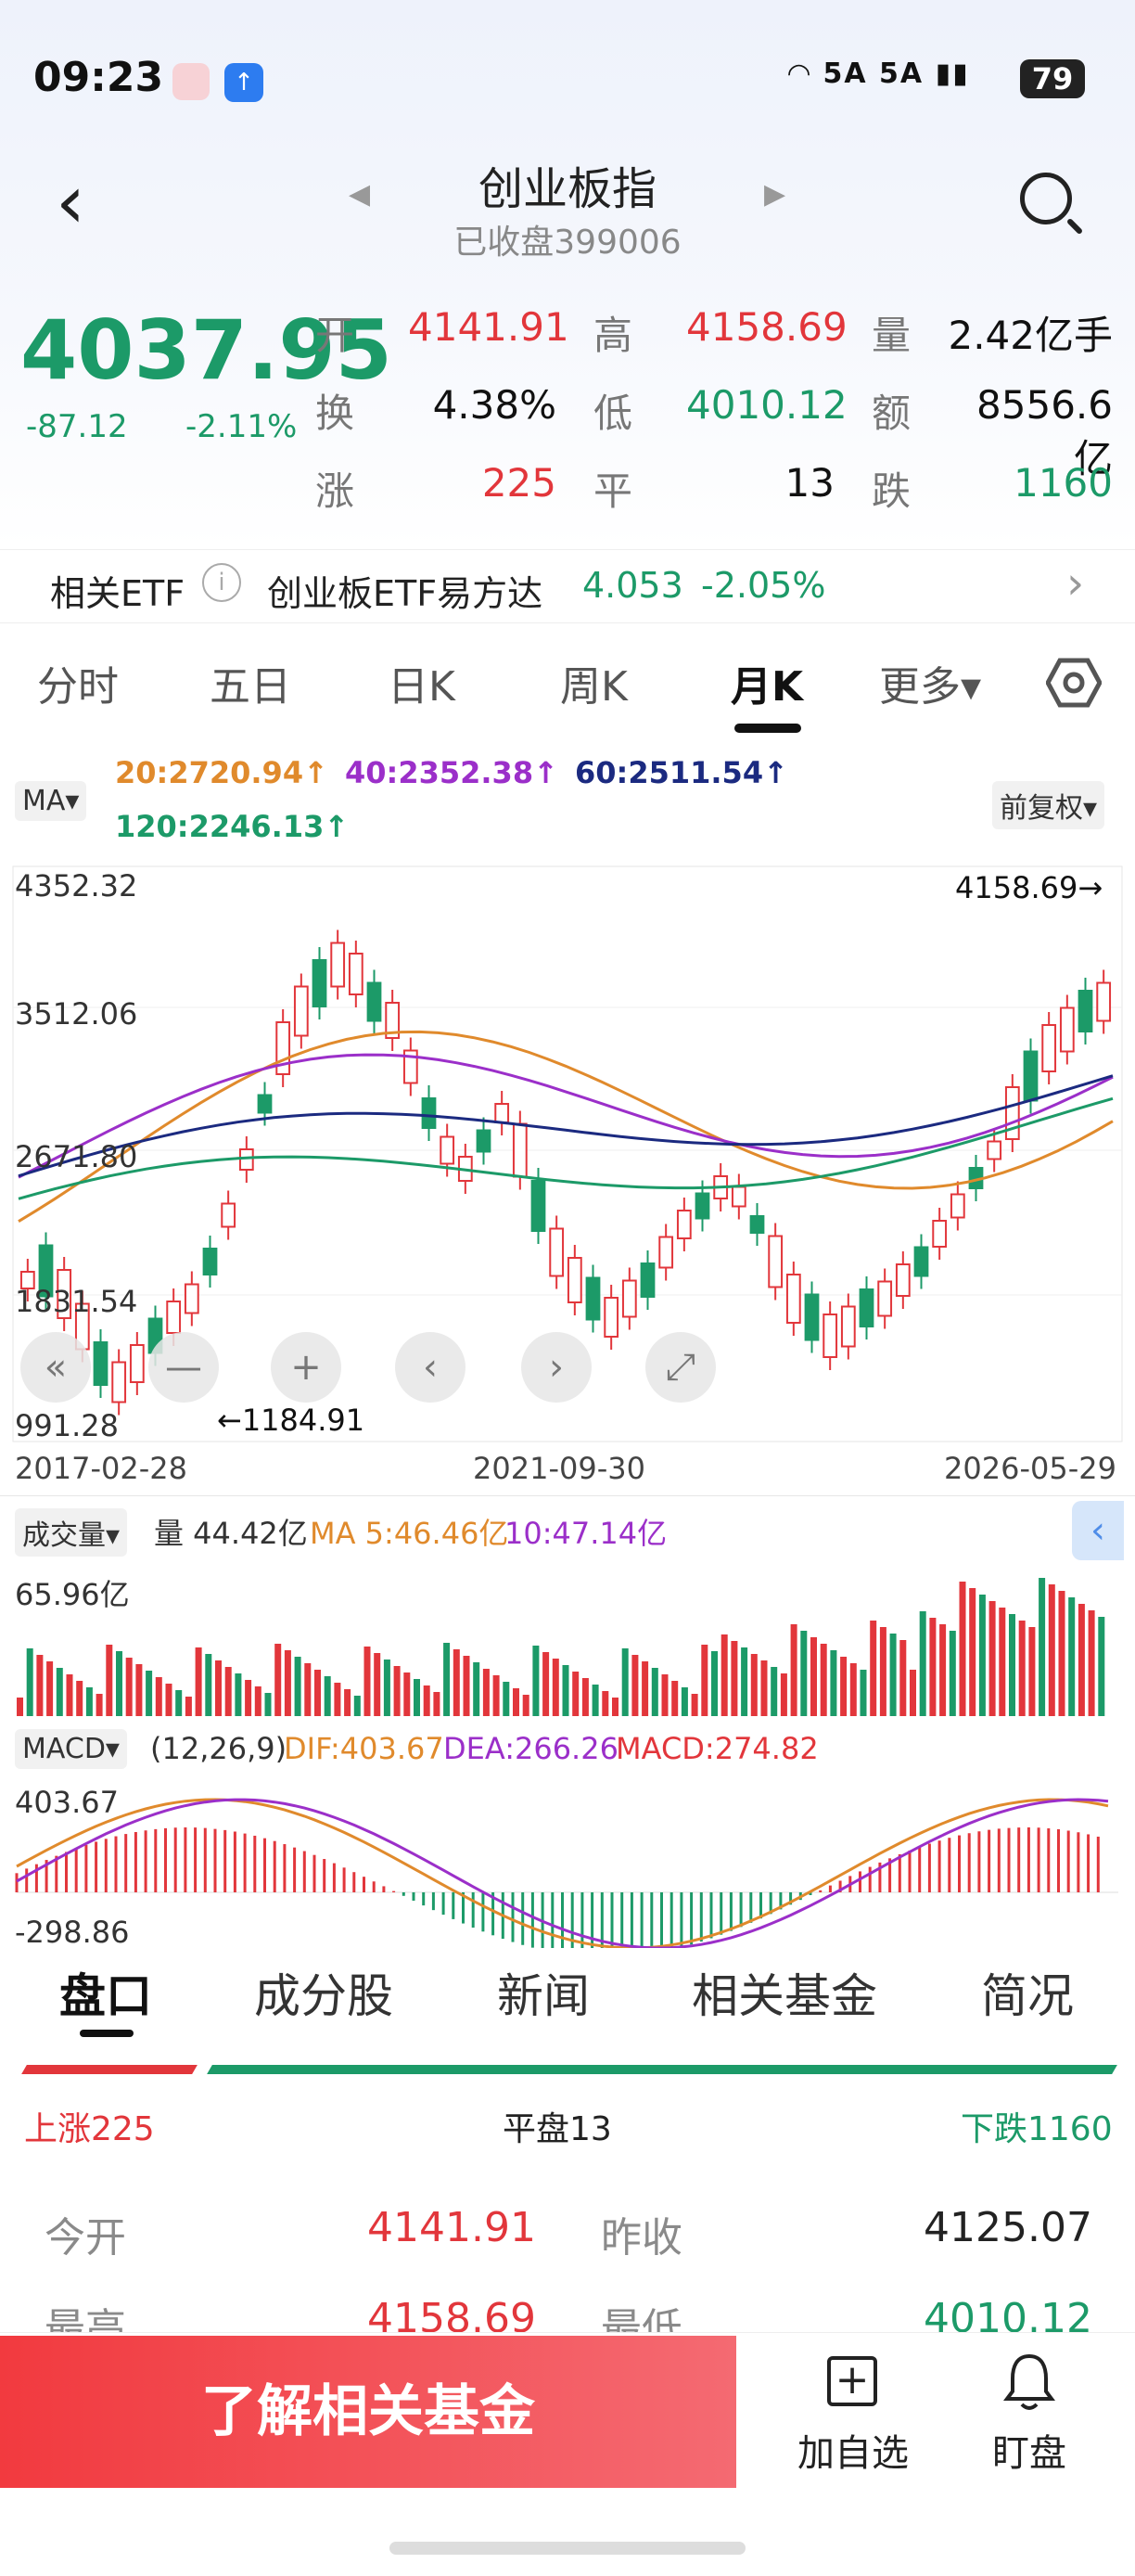 This screenshot has height=2576, width=1135. What do you see at coordinates (1027, 1996) in the screenshot?
I see `tab-detail: 简况` at bounding box center [1027, 1996].